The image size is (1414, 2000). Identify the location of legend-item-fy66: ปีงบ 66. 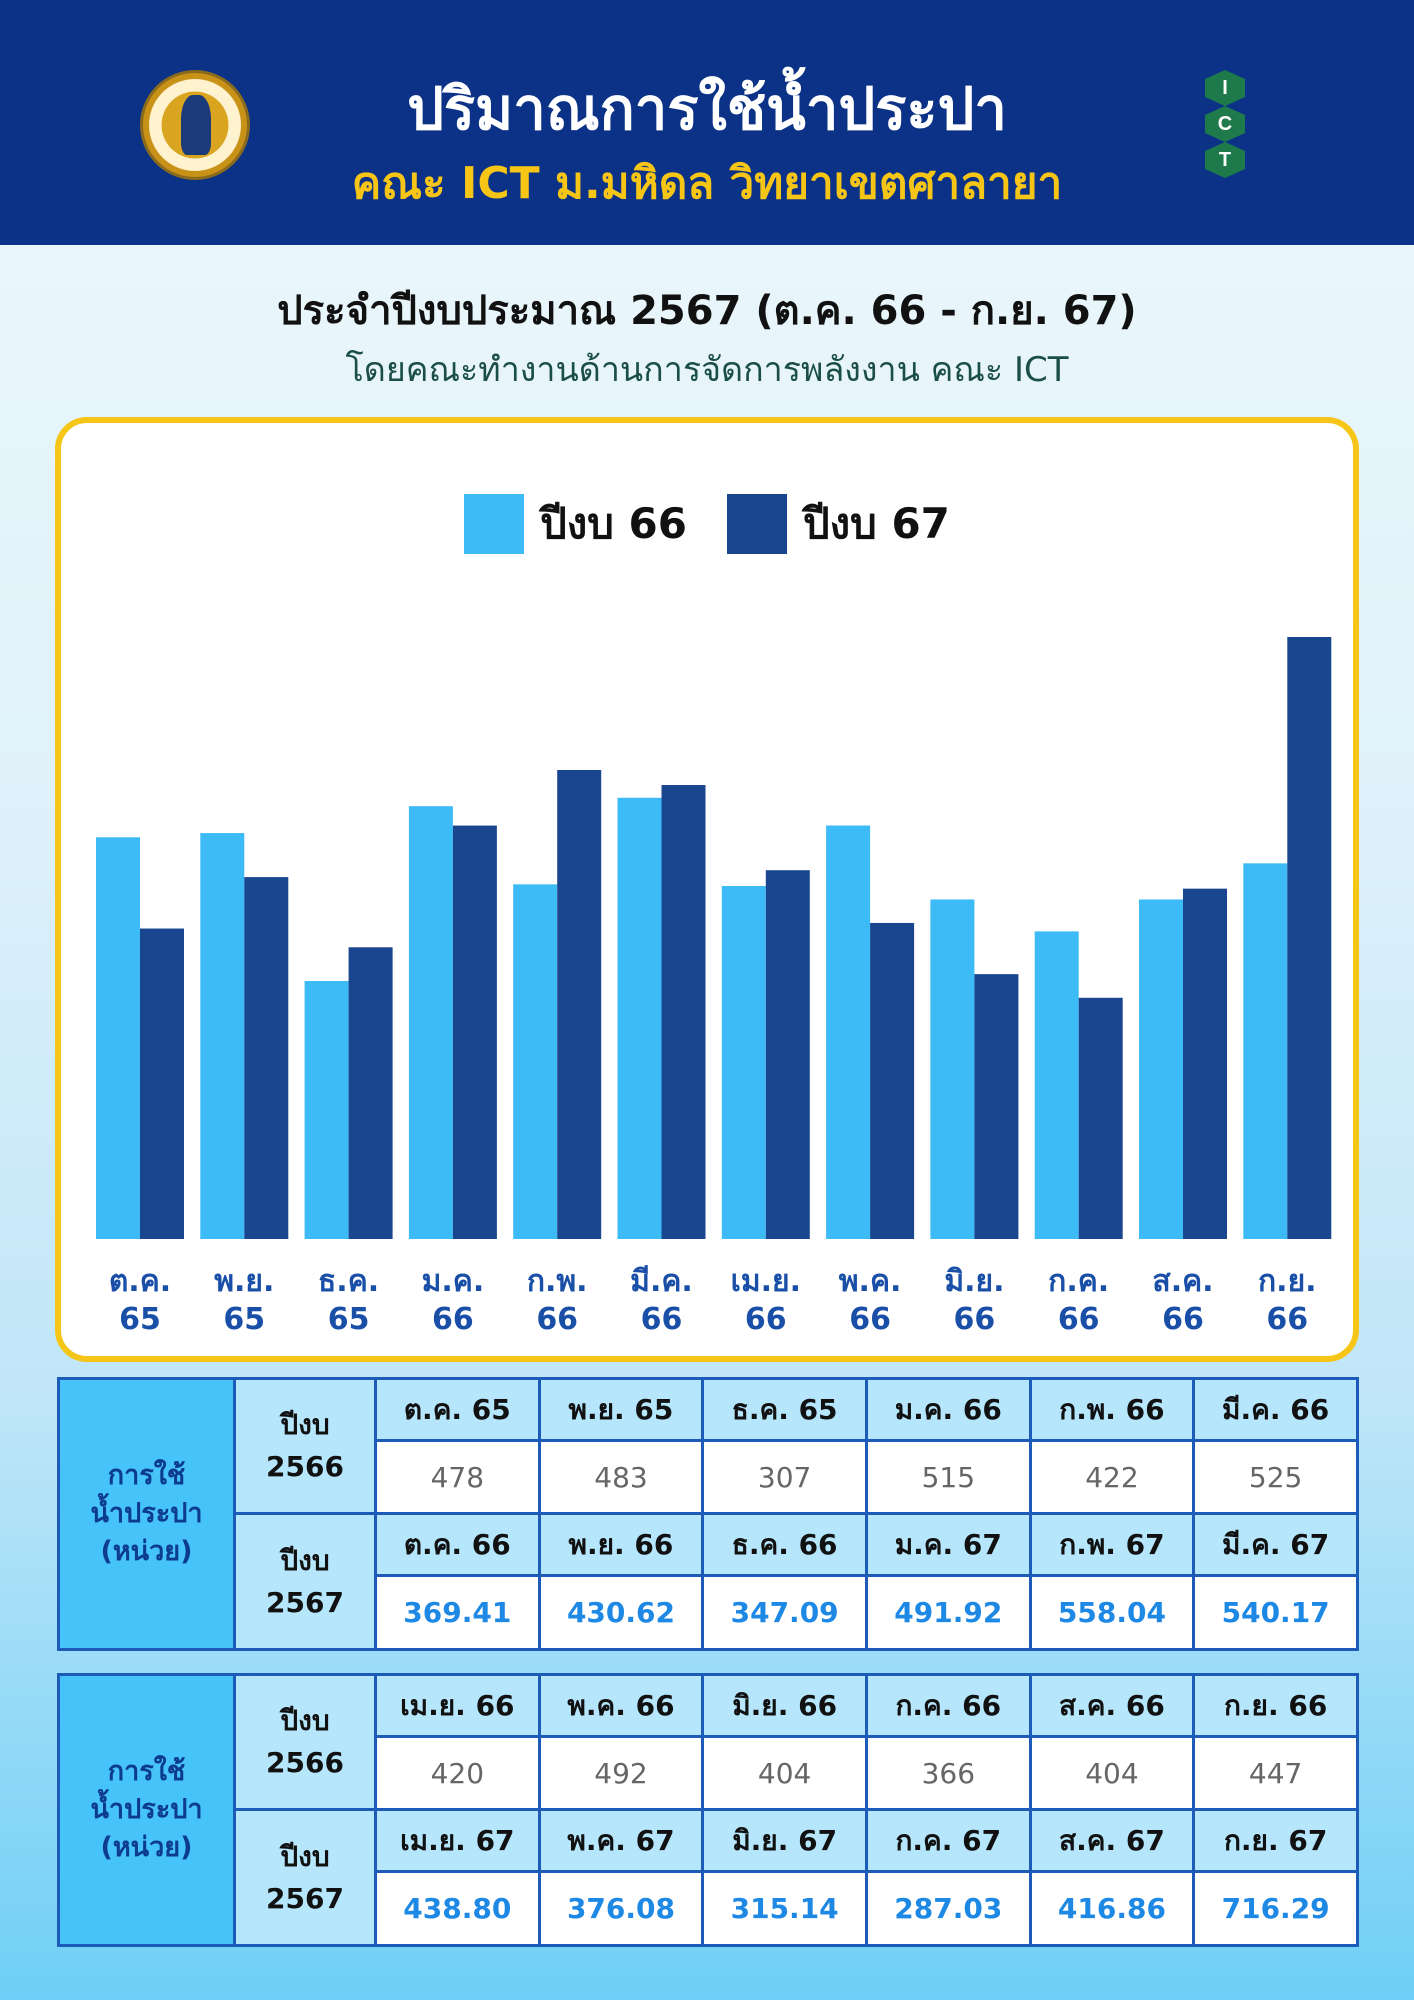
(575, 524).